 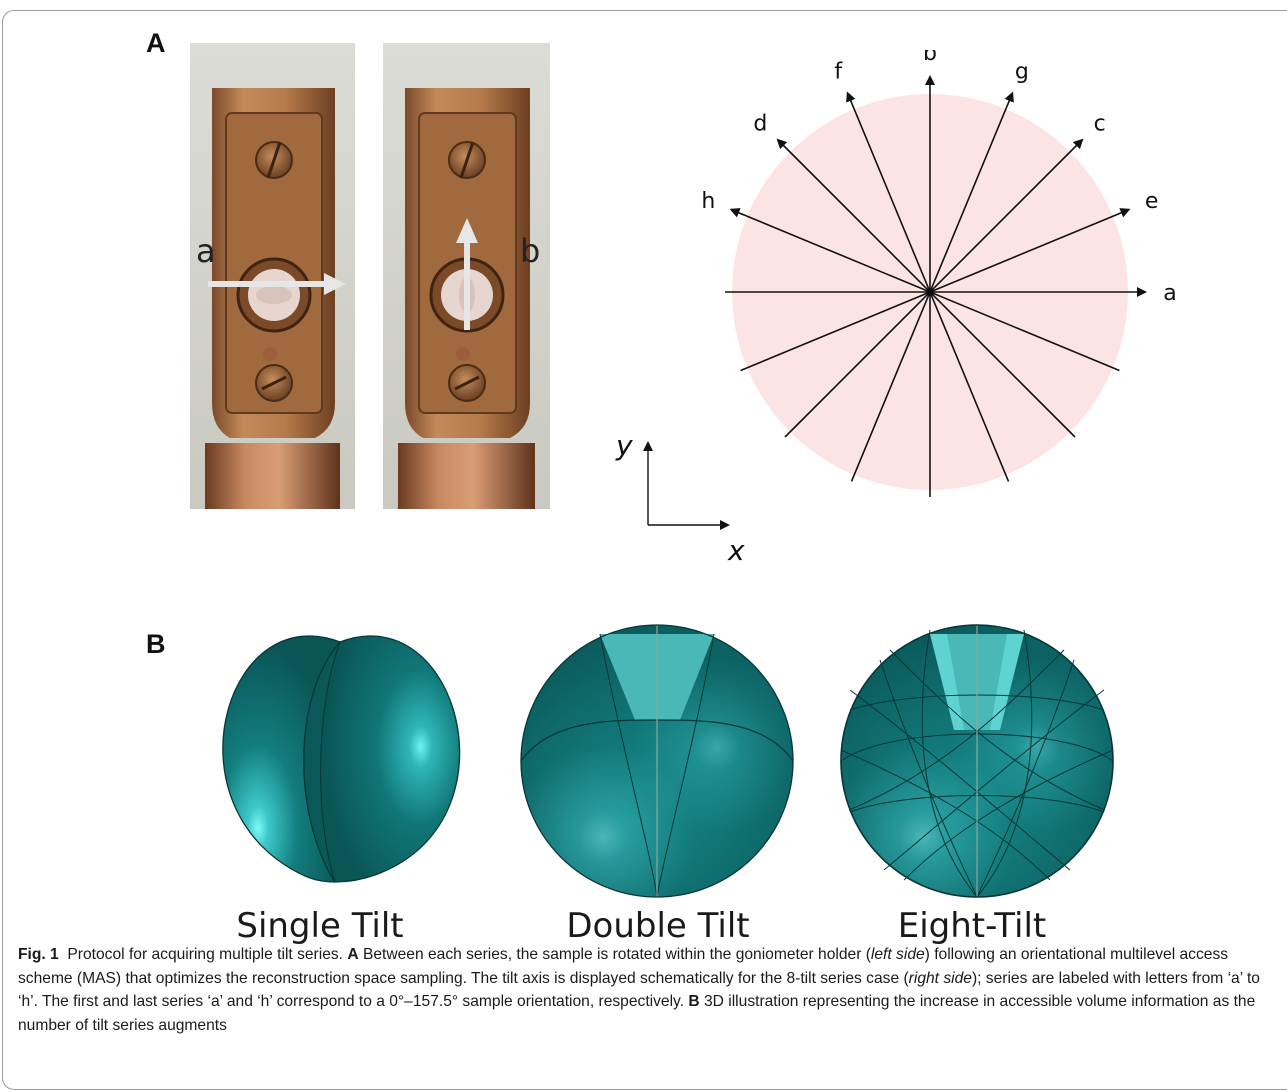 I want to click on sphere-label-double-tilt: Double Tilt, so click(x=658, y=926).